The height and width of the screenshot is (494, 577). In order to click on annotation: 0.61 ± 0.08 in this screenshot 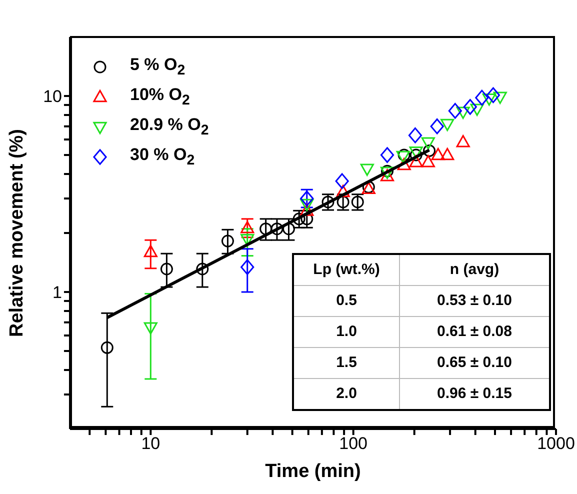, I will do `click(474, 331)`.